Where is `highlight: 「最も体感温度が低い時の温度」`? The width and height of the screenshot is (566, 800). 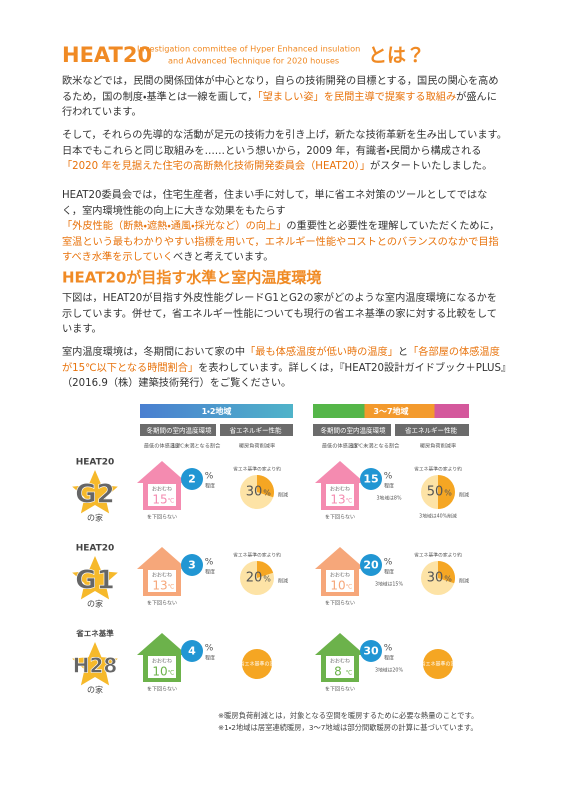 highlight: 「最も体感温度が低い時の温度」 is located at coordinates (321, 352).